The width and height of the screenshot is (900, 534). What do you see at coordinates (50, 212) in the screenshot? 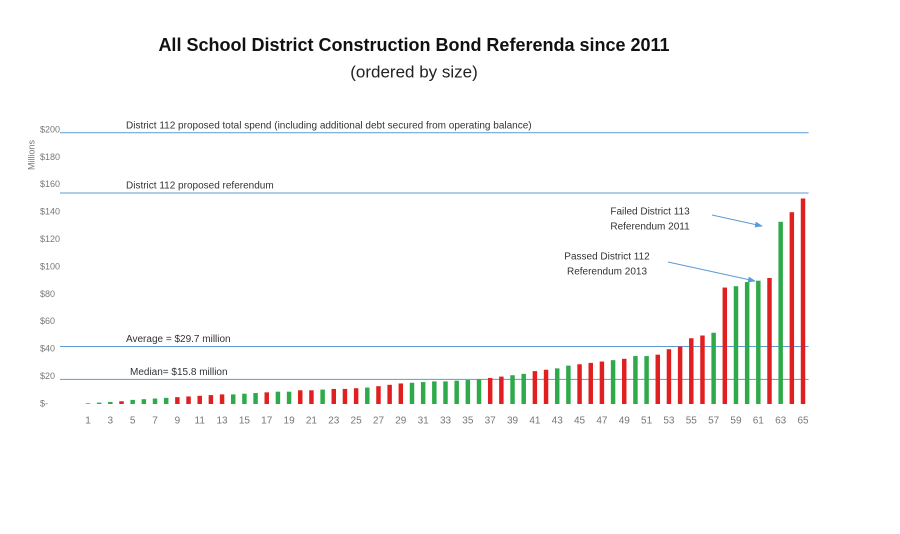
I see `y-tick-label: $140` at bounding box center [50, 212].